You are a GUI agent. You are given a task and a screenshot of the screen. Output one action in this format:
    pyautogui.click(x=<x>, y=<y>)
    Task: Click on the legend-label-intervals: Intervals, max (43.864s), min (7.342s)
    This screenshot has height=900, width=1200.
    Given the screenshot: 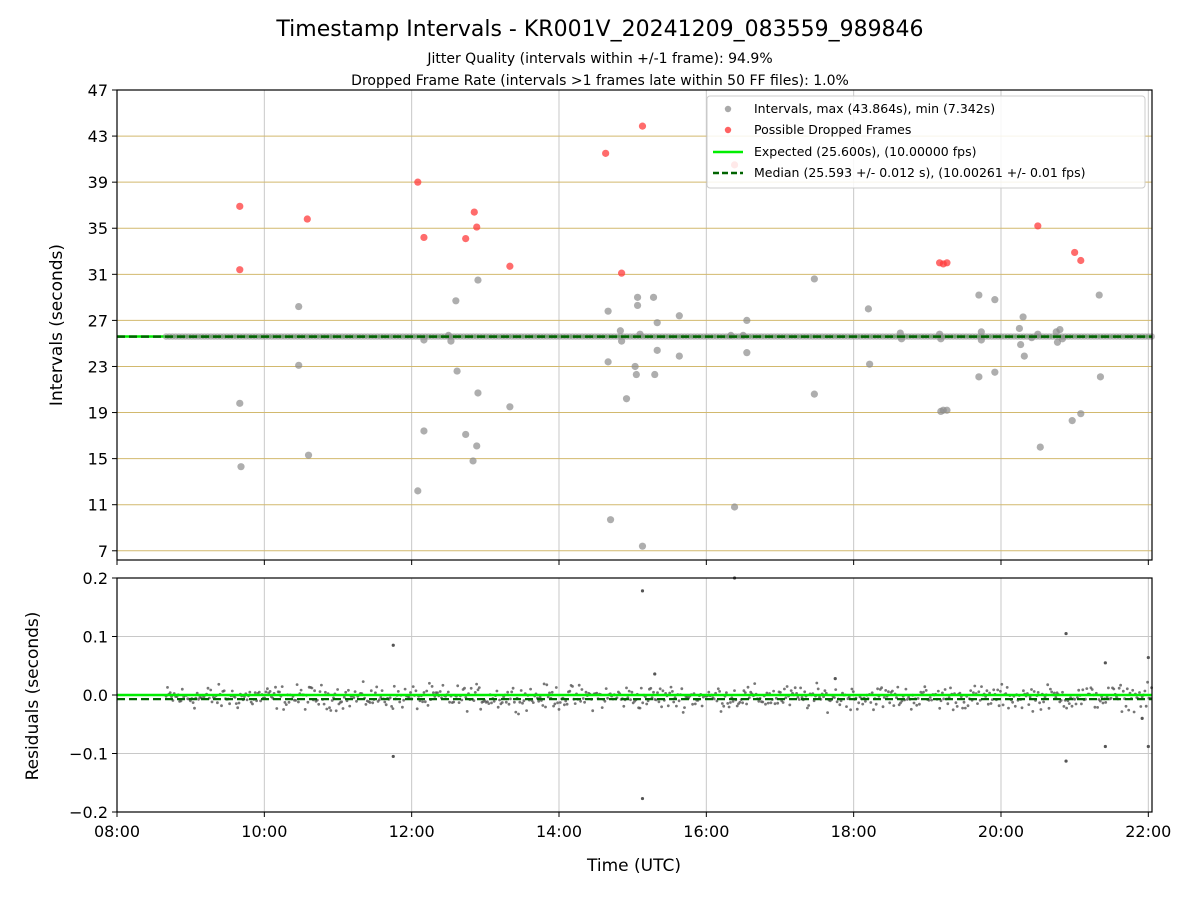 What is the action you would take?
    pyautogui.click(x=874, y=108)
    